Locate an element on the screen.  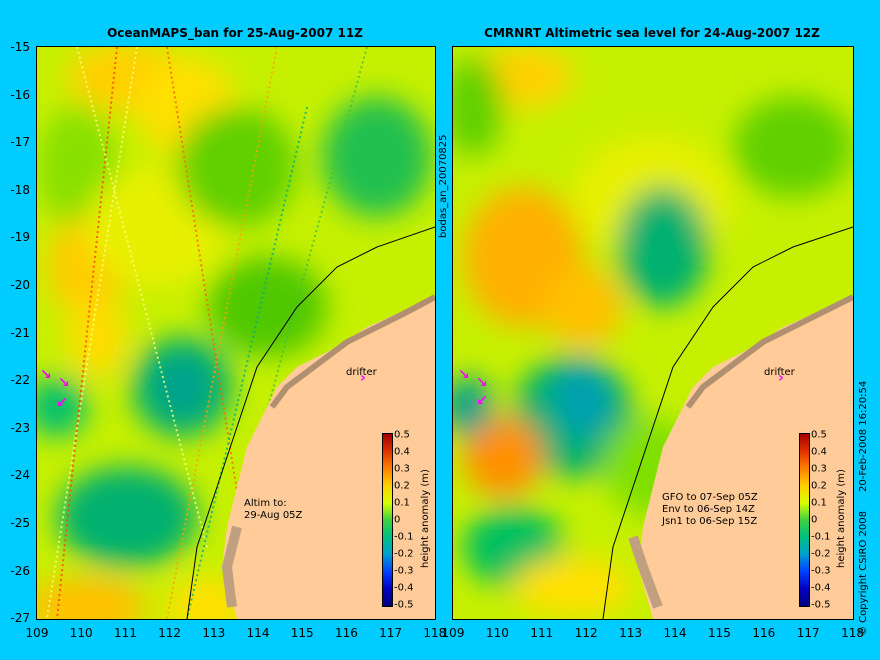
latitude-tick-label: -20 is located at coordinates (20, 285).